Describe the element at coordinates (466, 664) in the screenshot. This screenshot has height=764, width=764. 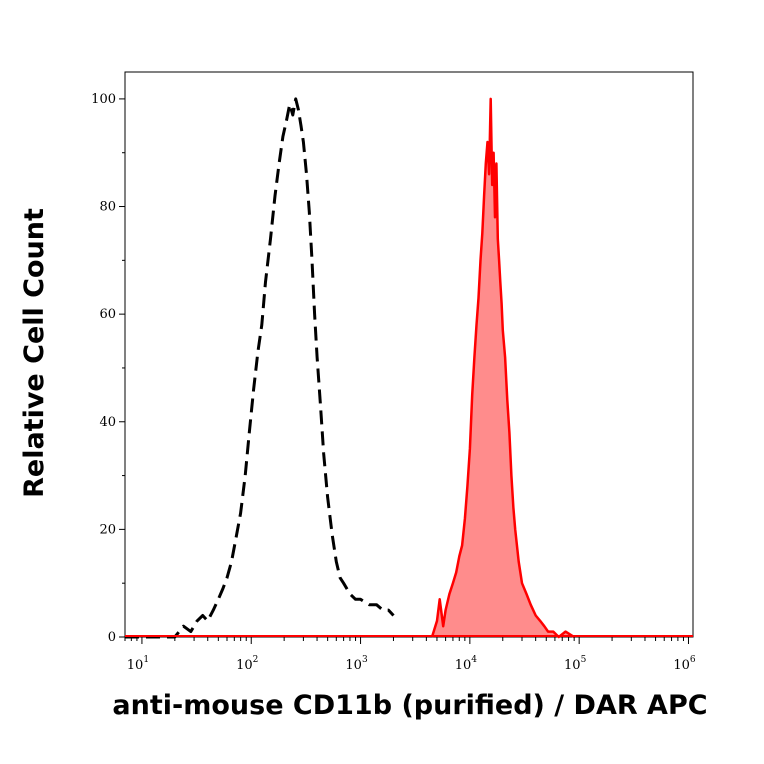
I see `x-tick-label: 10⁴` at that location.